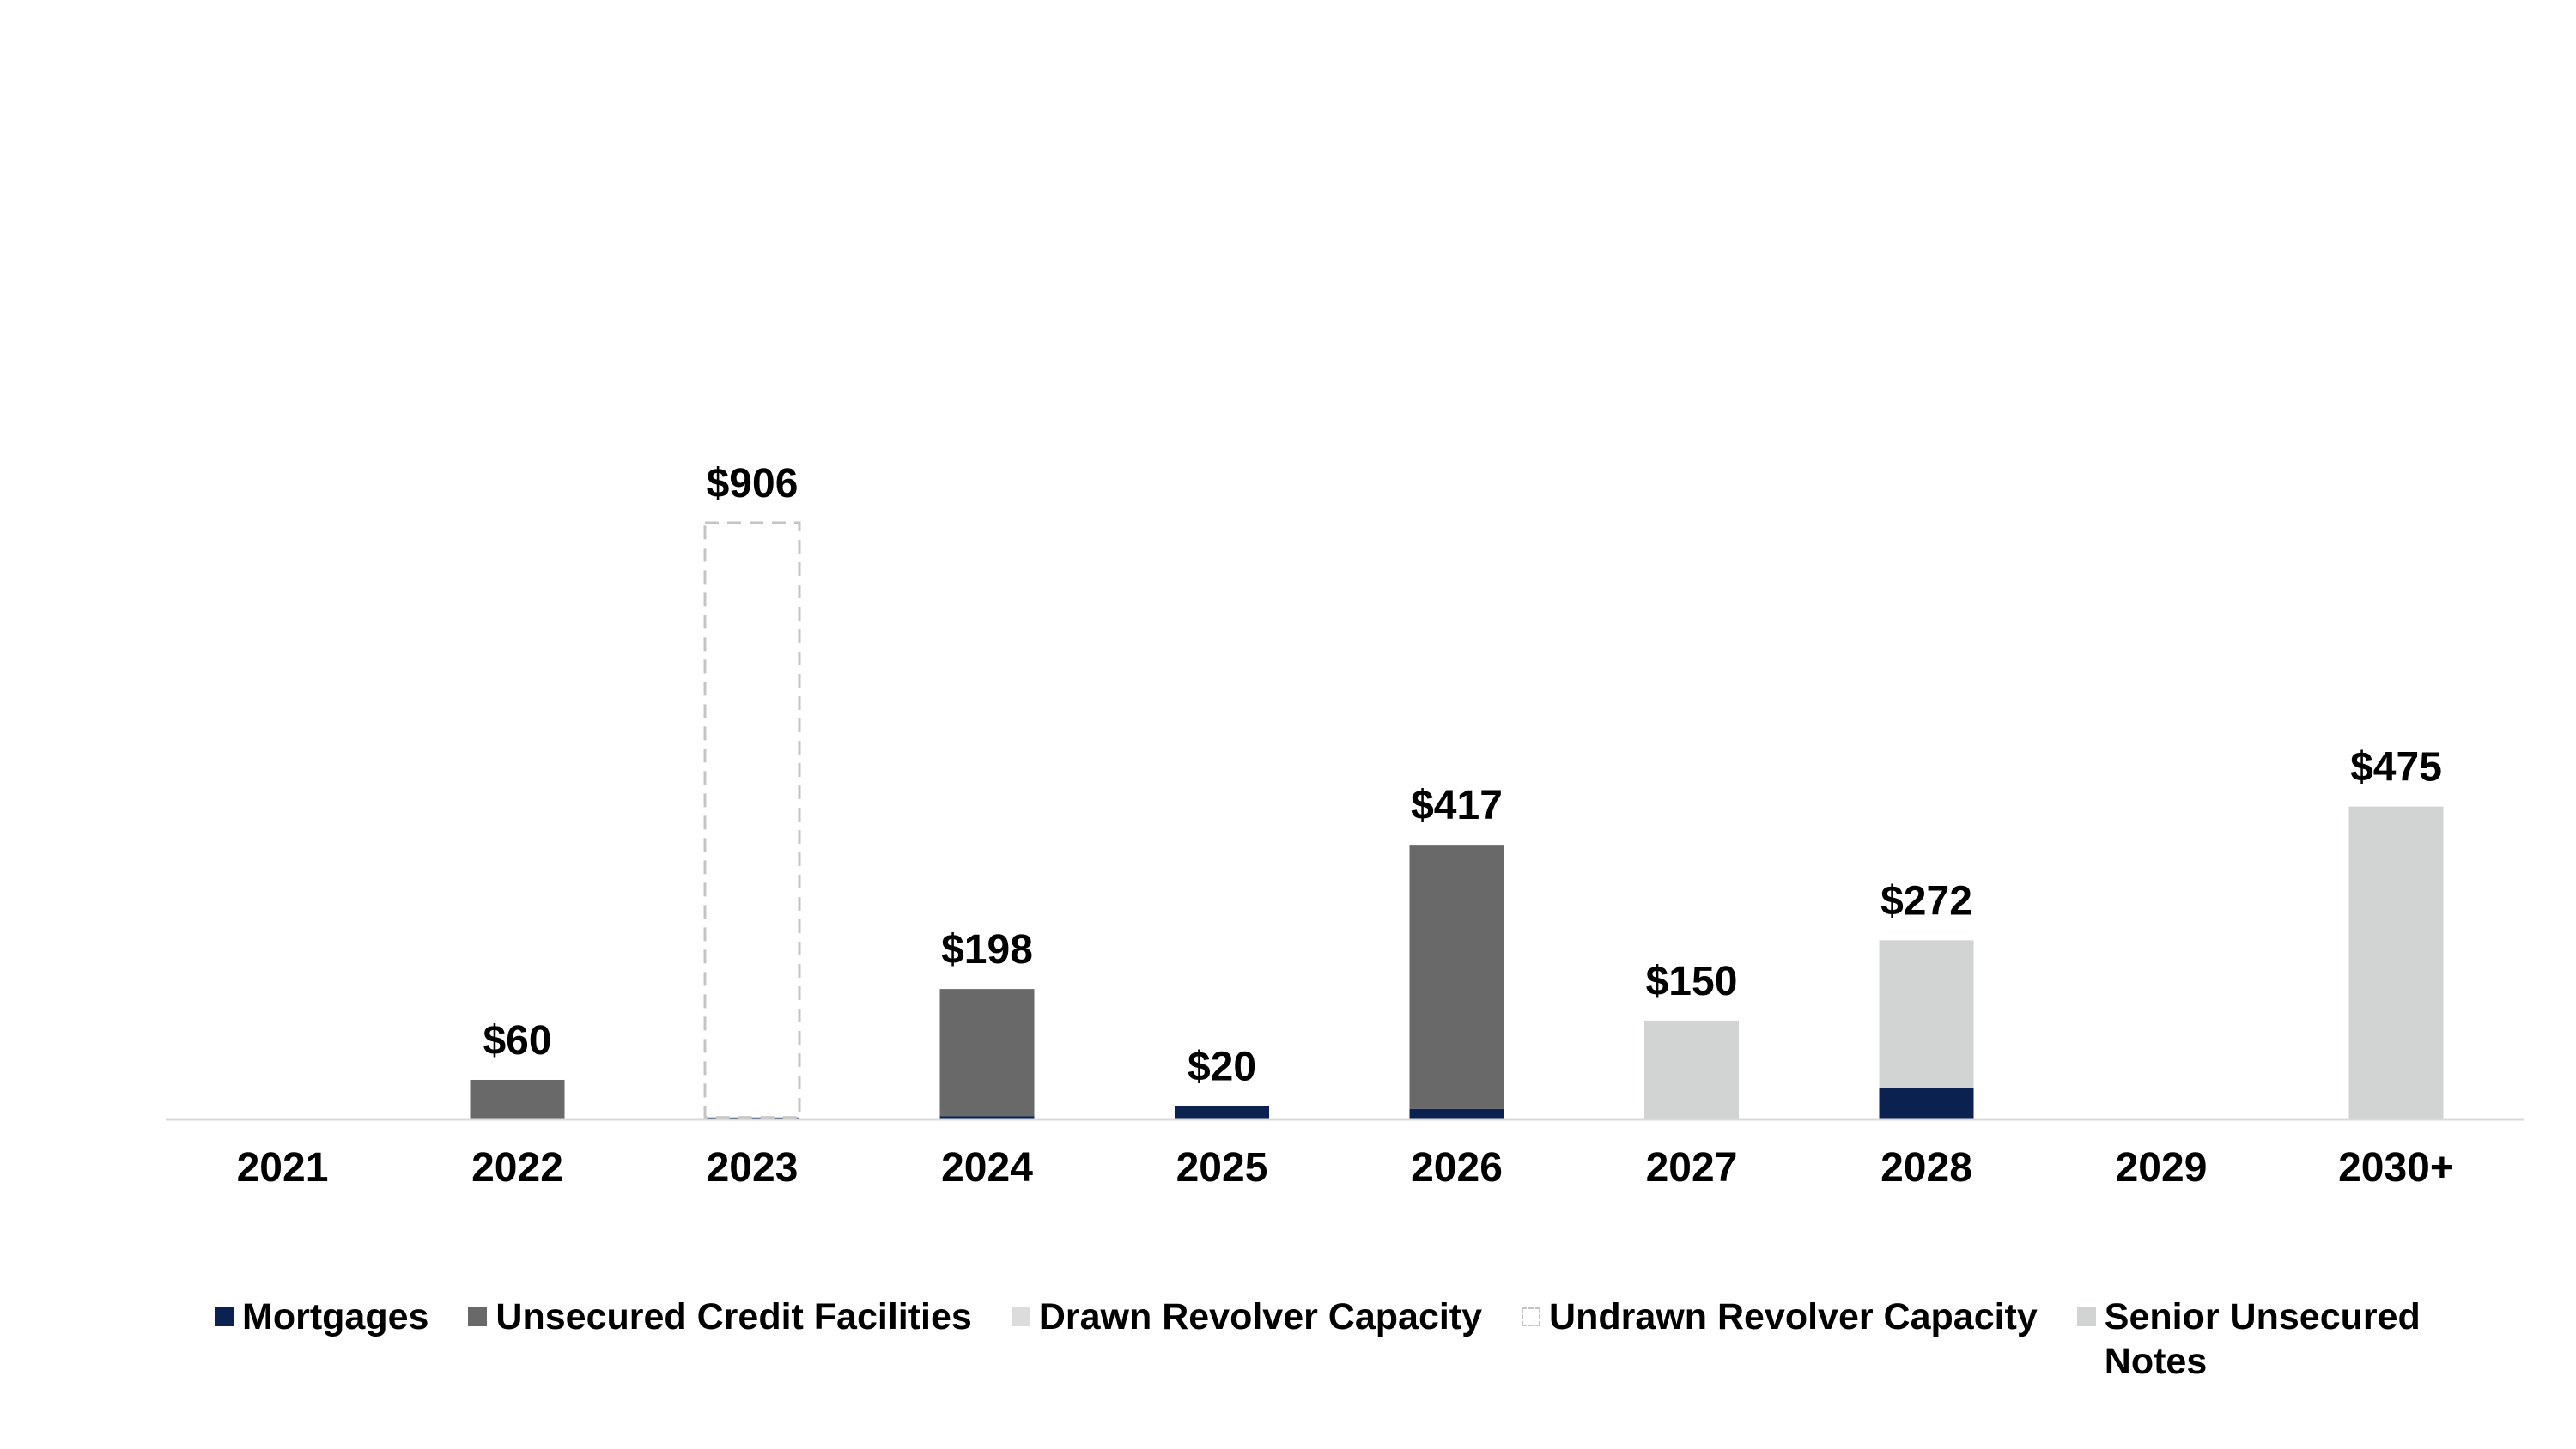 The image size is (2576, 1449). Describe the element at coordinates (517, 1041) in the screenshot. I see `total-label-2022: $60` at that location.